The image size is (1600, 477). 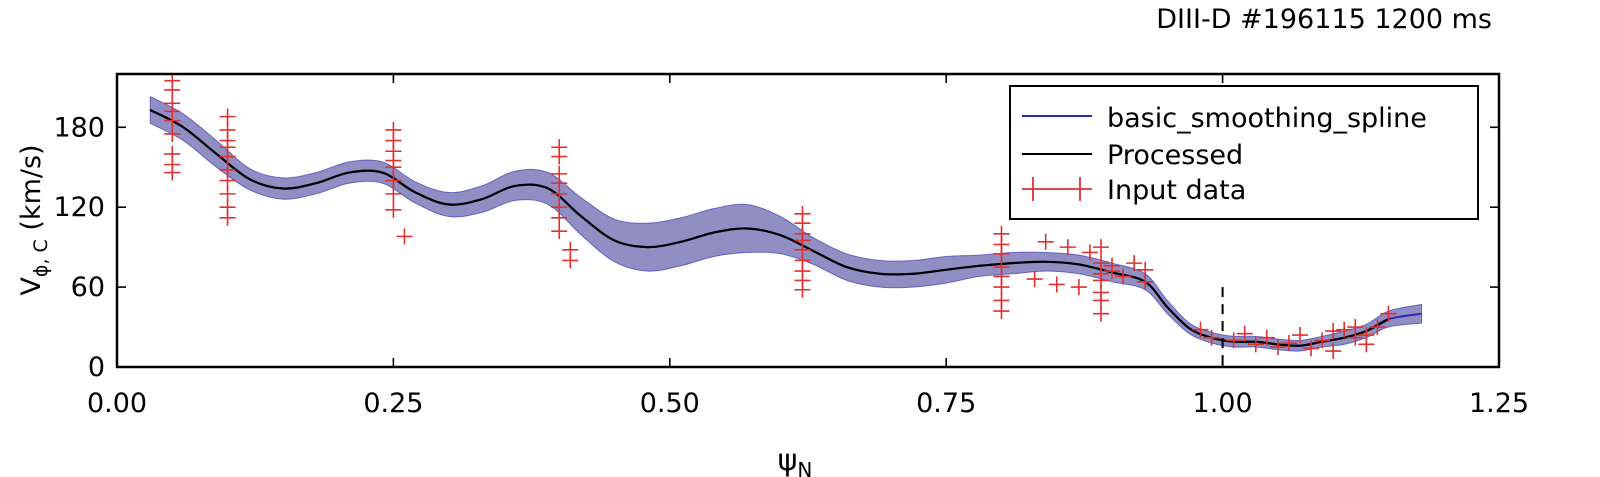 What do you see at coordinates (1324, 19) in the screenshot?
I see `chart-title: DIII-D #196115 1200 ms` at bounding box center [1324, 19].